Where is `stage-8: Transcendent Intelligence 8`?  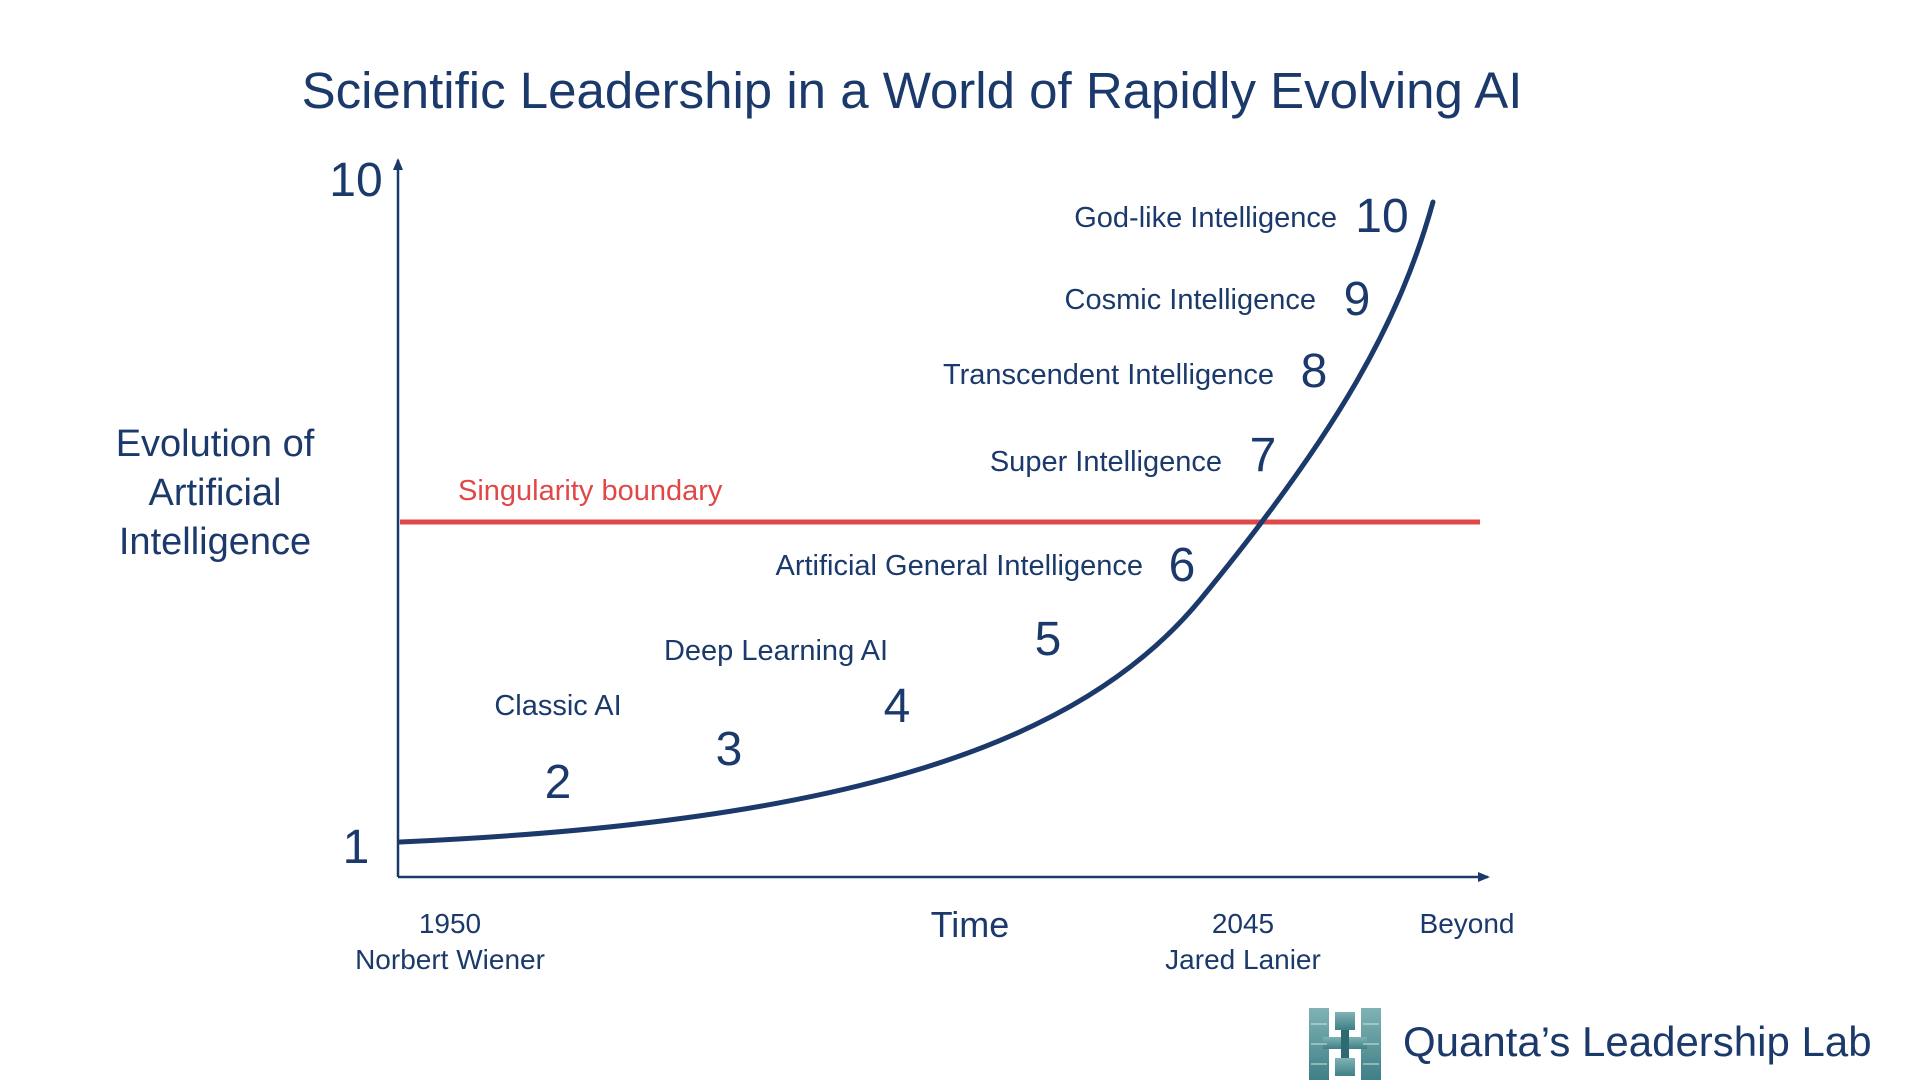
stage-8: Transcendent Intelligence 8 is located at coordinates (1135, 371).